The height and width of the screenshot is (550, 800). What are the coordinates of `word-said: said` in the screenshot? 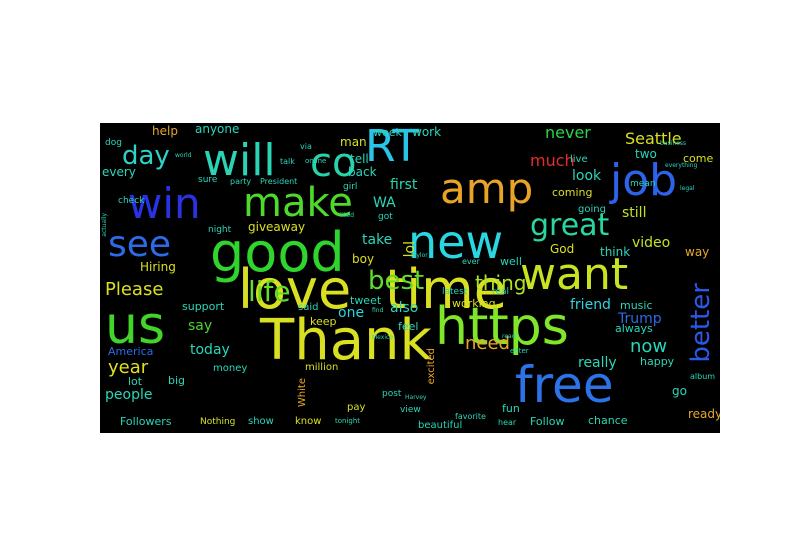 It's located at (308, 307).